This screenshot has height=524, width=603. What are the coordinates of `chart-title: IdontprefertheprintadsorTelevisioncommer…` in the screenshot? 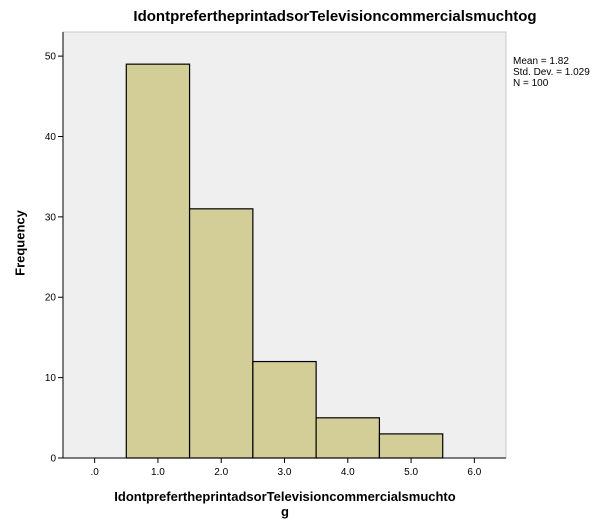 It's located at (335, 16).